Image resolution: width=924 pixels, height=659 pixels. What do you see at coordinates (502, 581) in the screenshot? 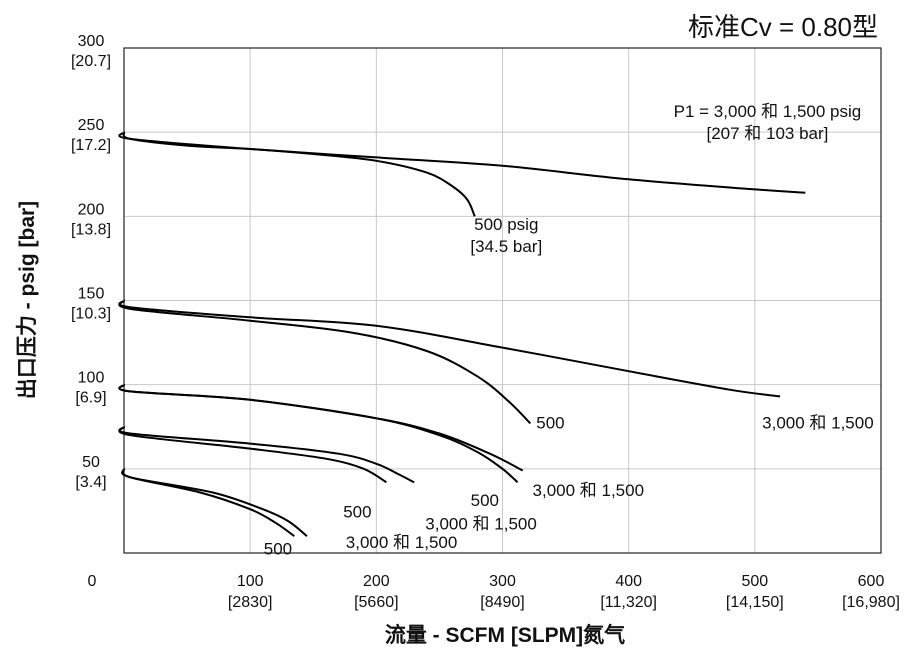
I see `x-tick-label: 300` at bounding box center [502, 581].